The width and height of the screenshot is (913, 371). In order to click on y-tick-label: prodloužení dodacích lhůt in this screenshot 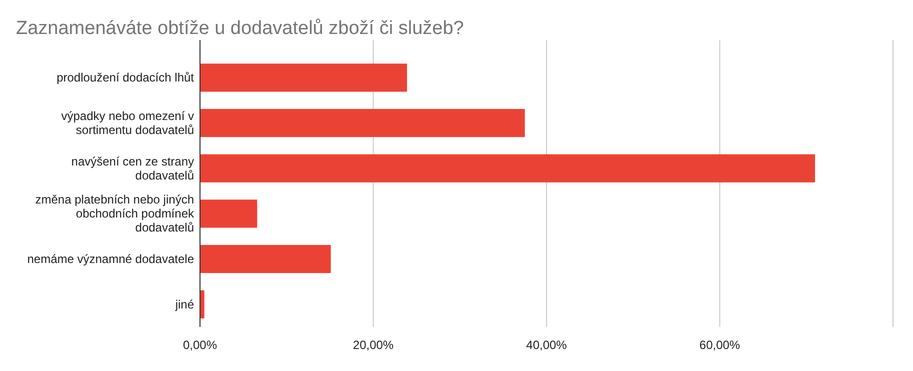, I will do `click(125, 77)`.